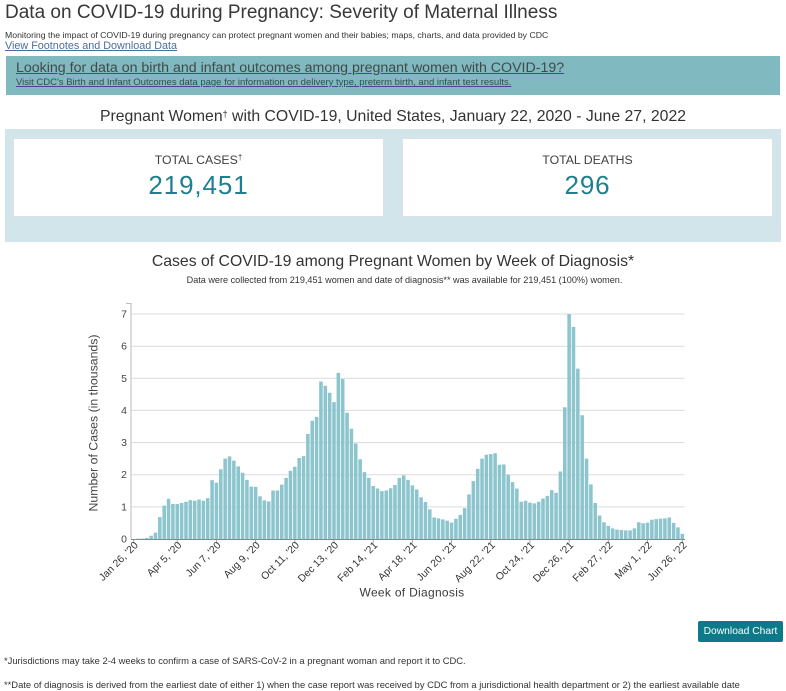 This screenshot has width=786, height=691. I want to click on svg-text: Jan 26, '20, so click(119, 562).